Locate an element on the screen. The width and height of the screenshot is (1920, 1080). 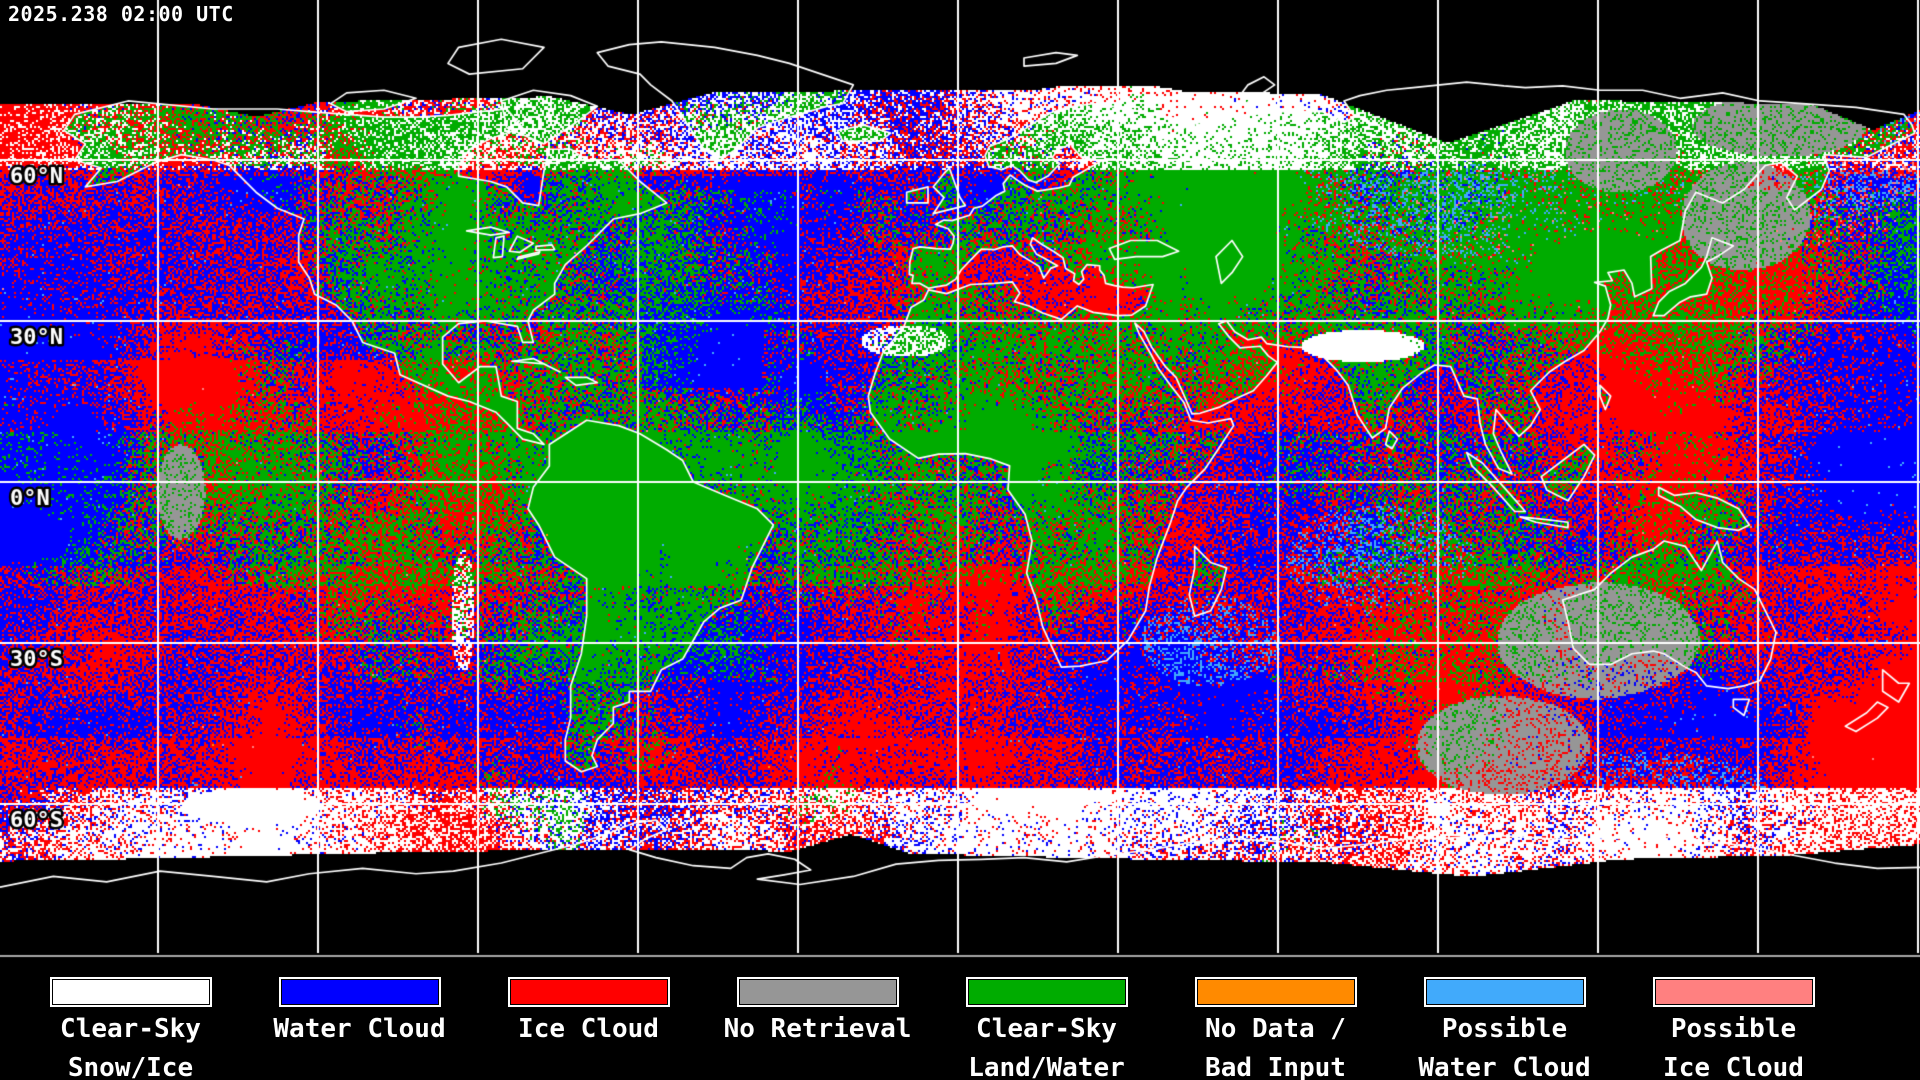
legend-item-ice-cloud: Ice Cloud is located at coordinates (588, 1028).